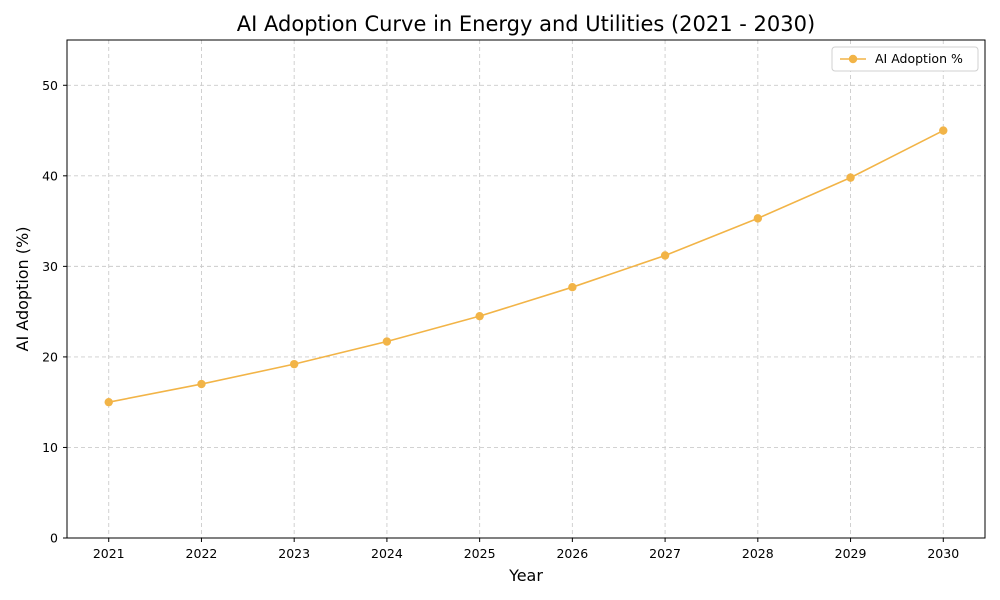  I want to click on y-axis-ticks: 0 10 20 30 40 50, so click(54, 312).